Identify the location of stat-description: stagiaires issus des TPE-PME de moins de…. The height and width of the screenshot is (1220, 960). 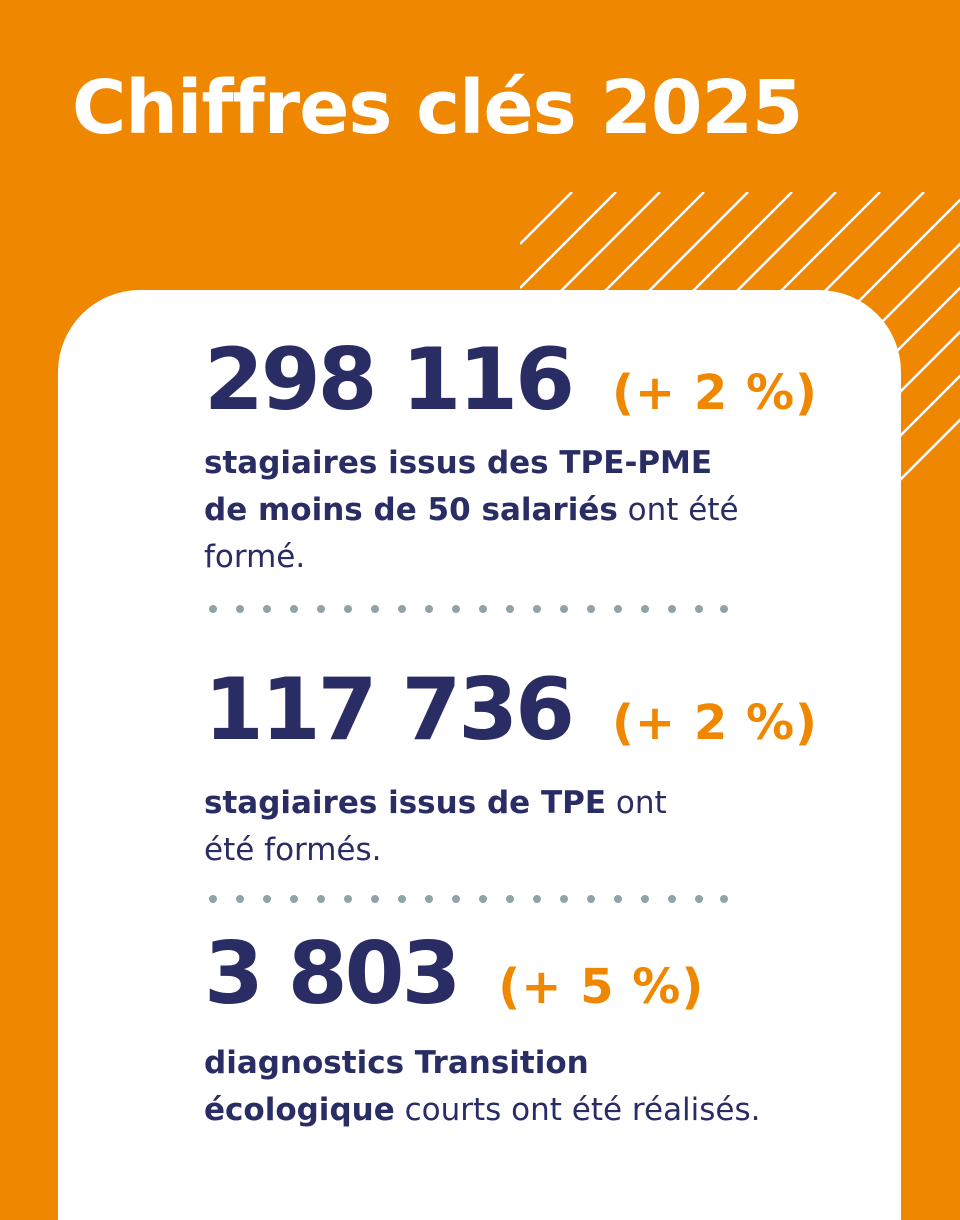
(484, 510).